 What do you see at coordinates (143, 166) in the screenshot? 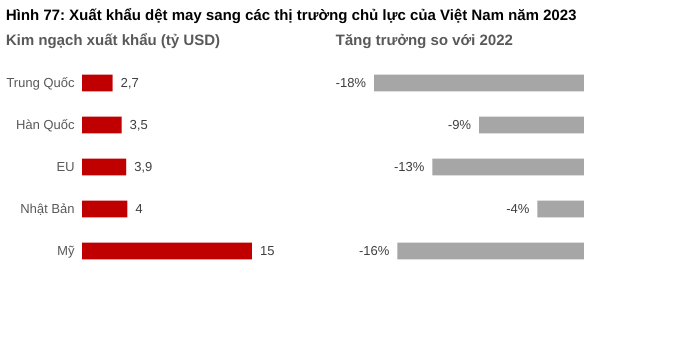
I see `data-label: 3,9` at bounding box center [143, 166].